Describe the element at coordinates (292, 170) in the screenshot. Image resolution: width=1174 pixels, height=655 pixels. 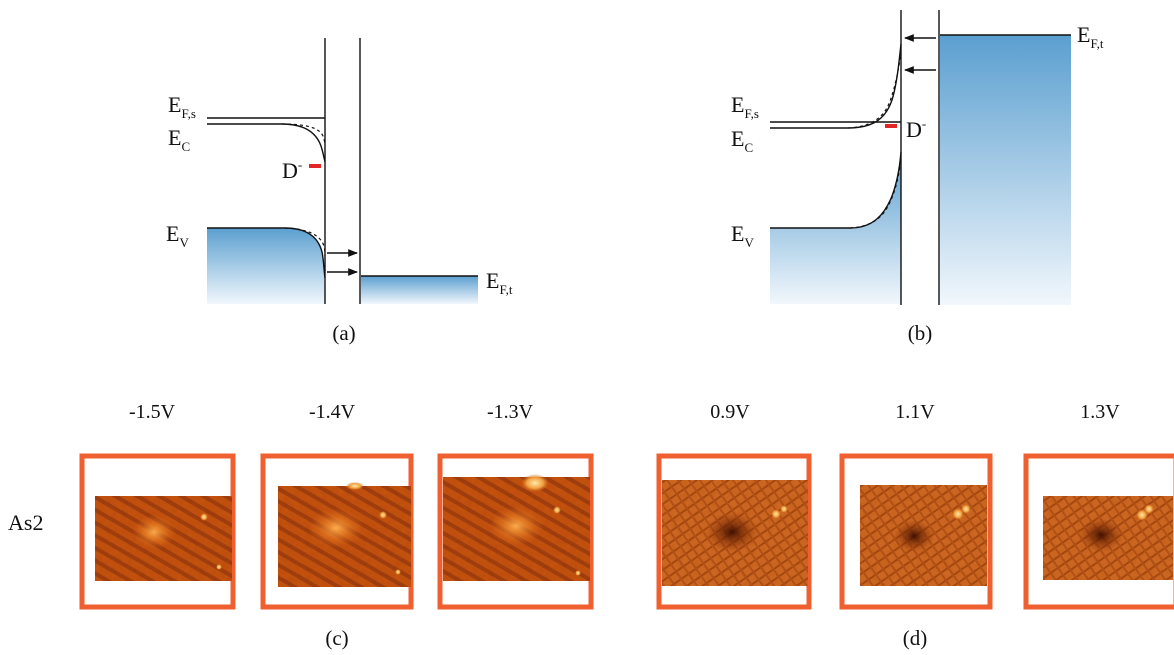
I see `label-donor: D-` at that location.